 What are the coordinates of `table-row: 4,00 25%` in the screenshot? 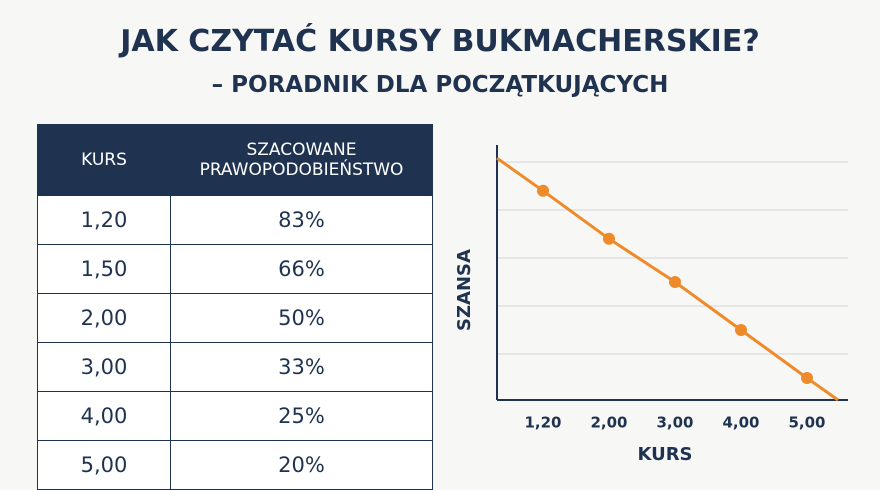 It's located at (235, 416).